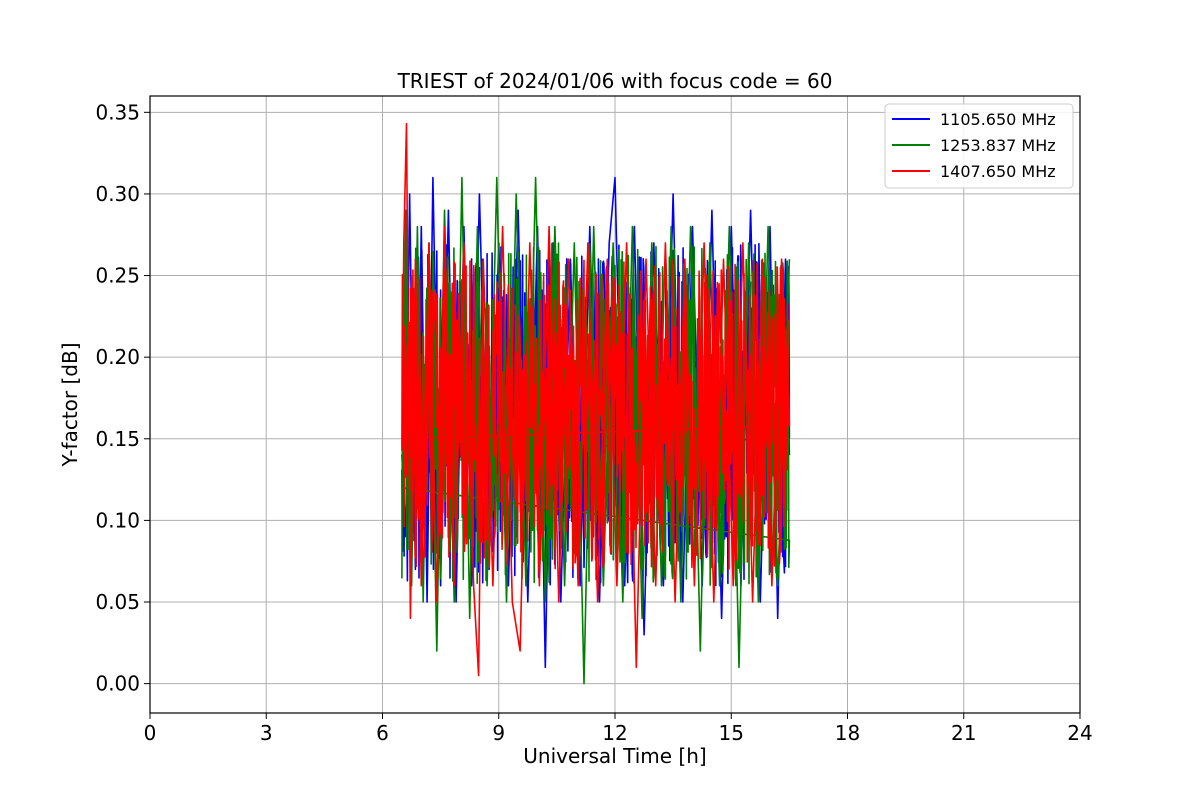  What do you see at coordinates (117, 276) in the screenshot?
I see `y-tick-label: 0.25` at bounding box center [117, 276].